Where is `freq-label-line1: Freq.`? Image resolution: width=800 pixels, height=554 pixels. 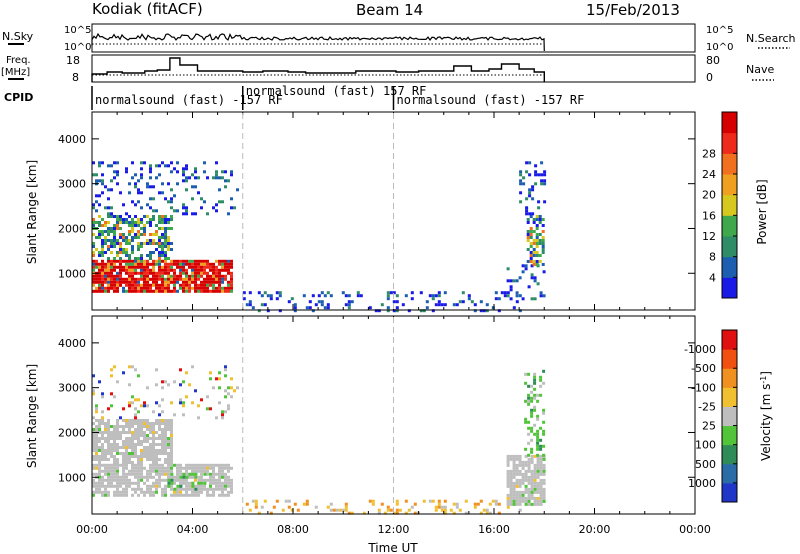
freq-label-line1: Freq. is located at coordinates (18, 60).